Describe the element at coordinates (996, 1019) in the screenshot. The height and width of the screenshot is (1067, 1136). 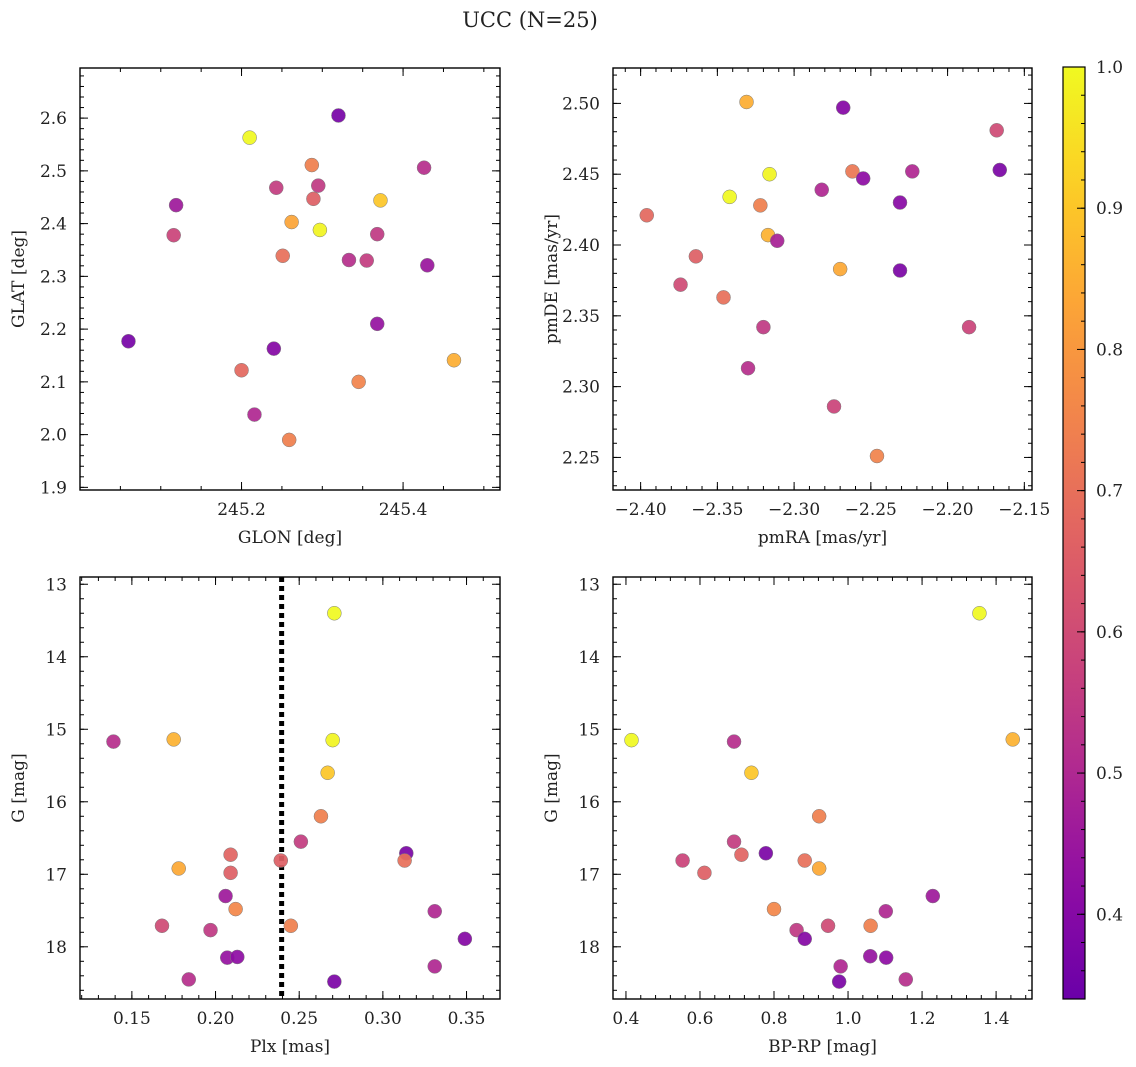
I see `x-tick-label: 1.4` at that location.